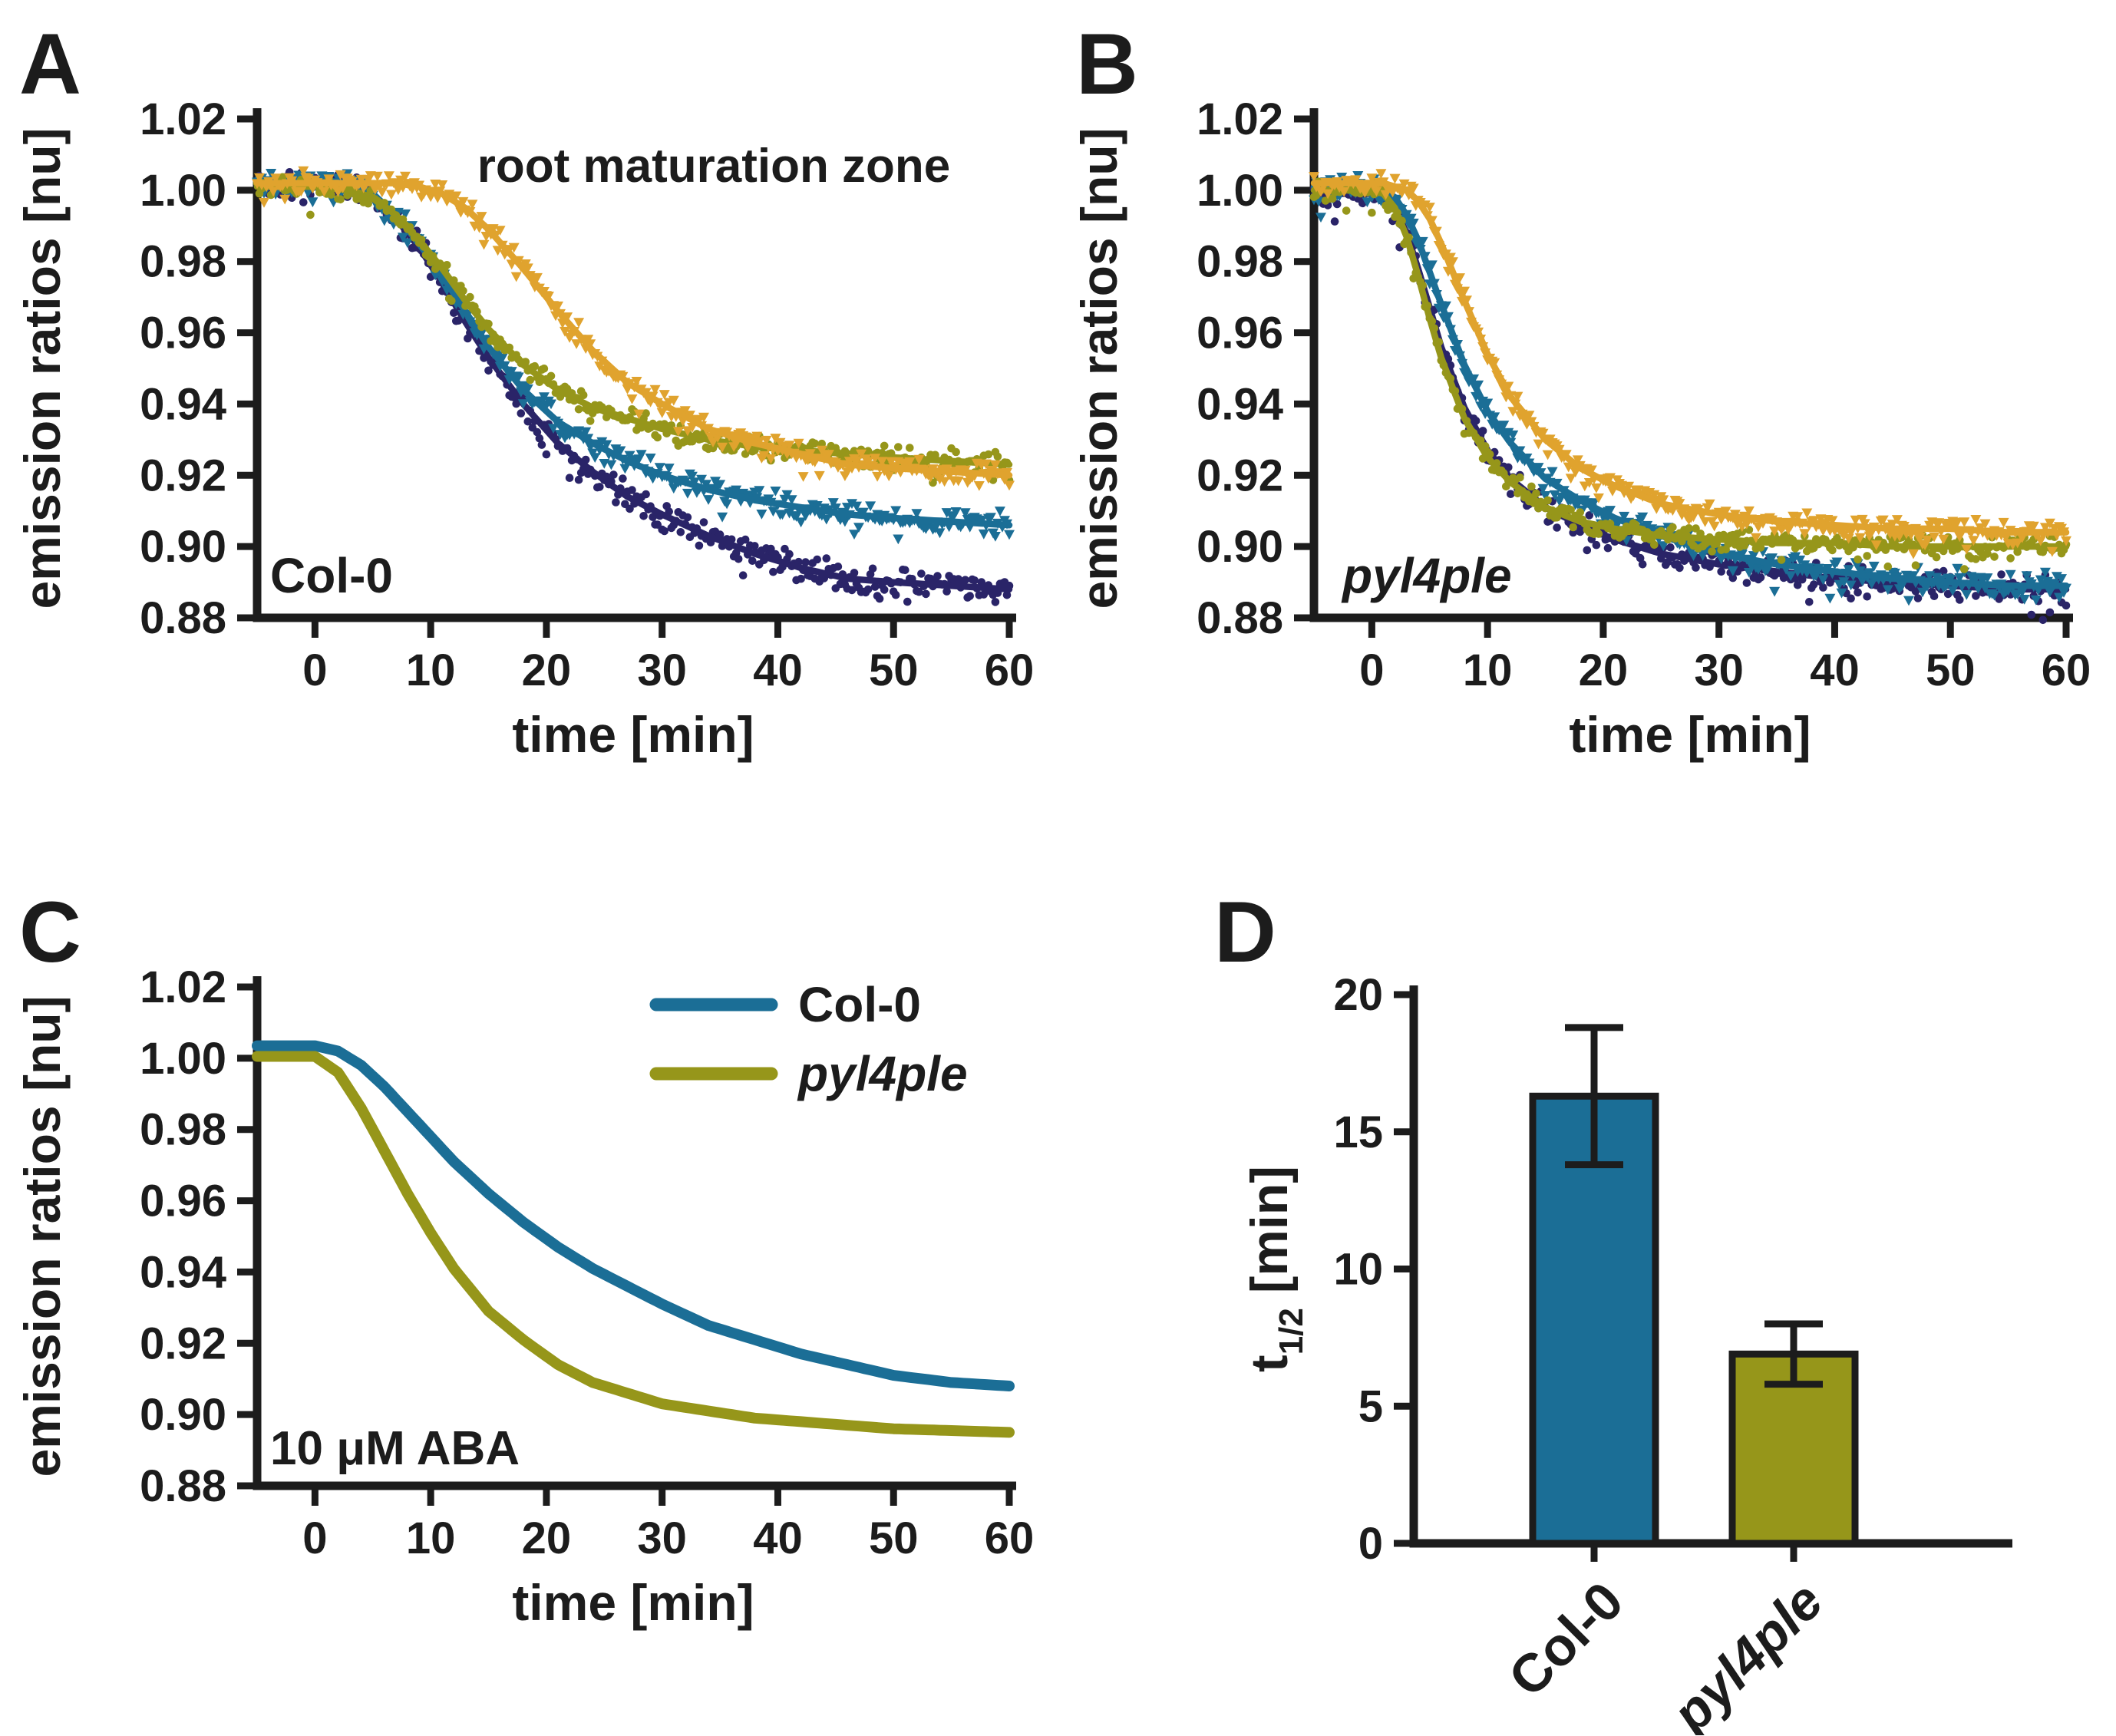 The image size is (2116, 1736). I want to click on y-tick-label: 20, so click(1358, 995).